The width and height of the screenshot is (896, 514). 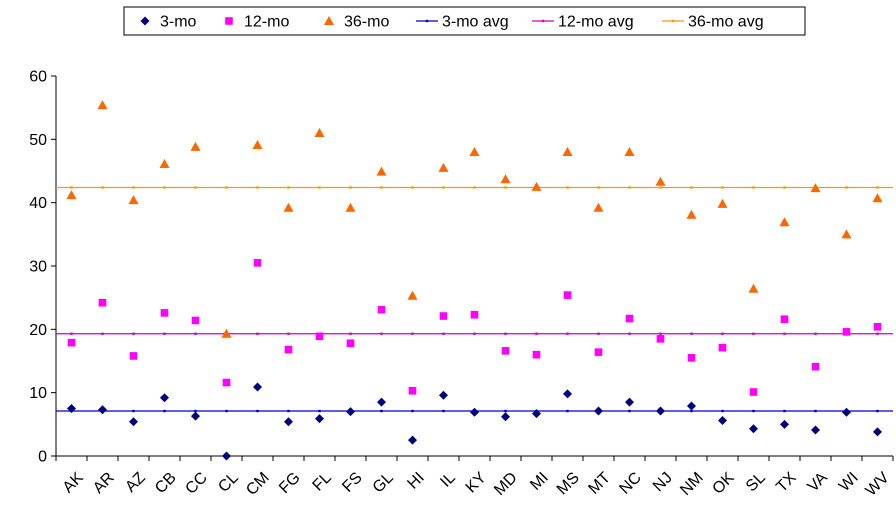 What do you see at coordinates (599, 483) in the screenshot?
I see `x-tick-label: MT` at bounding box center [599, 483].